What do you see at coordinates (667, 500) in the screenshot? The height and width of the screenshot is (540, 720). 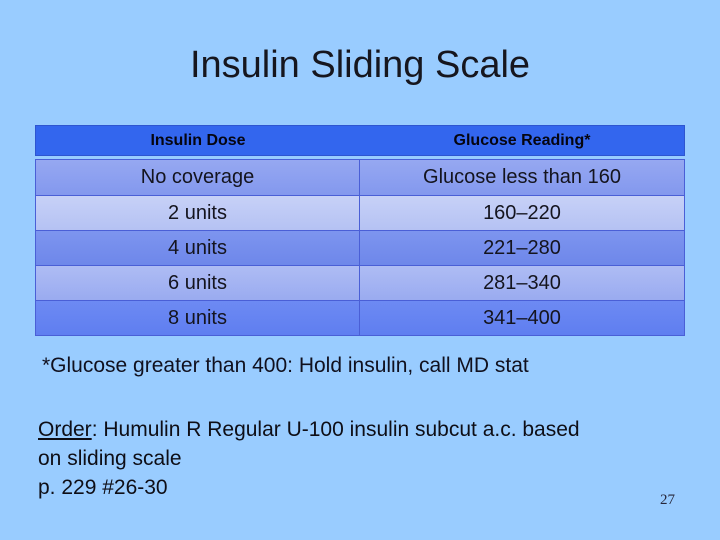 I see `page-number: 27` at bounding box center [667, 500].